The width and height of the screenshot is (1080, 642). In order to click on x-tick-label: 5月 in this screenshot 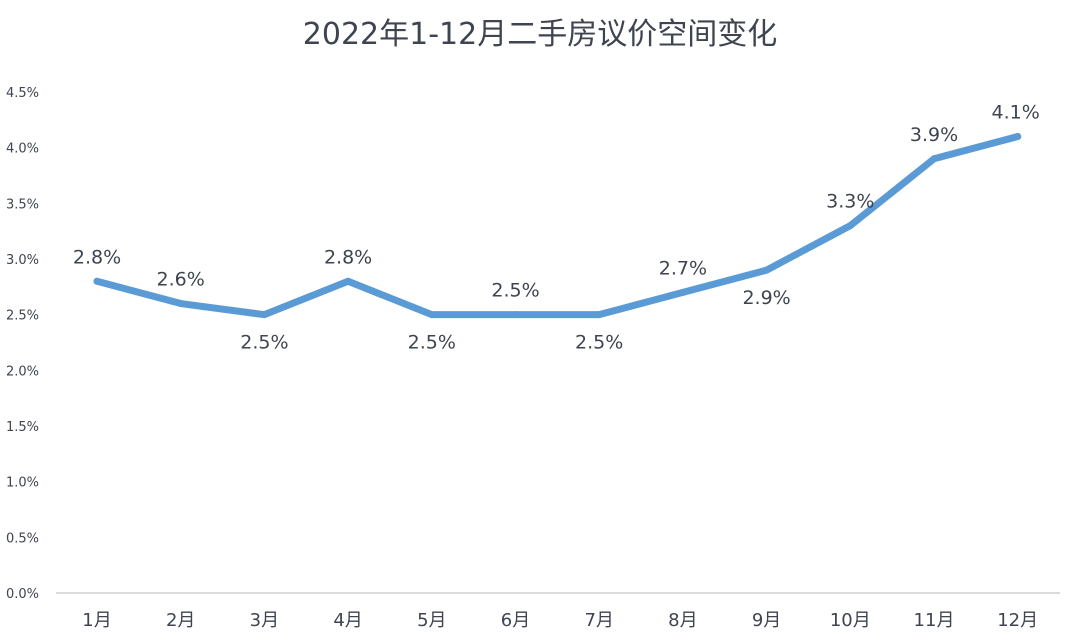, I will do `click(431, 620)`.